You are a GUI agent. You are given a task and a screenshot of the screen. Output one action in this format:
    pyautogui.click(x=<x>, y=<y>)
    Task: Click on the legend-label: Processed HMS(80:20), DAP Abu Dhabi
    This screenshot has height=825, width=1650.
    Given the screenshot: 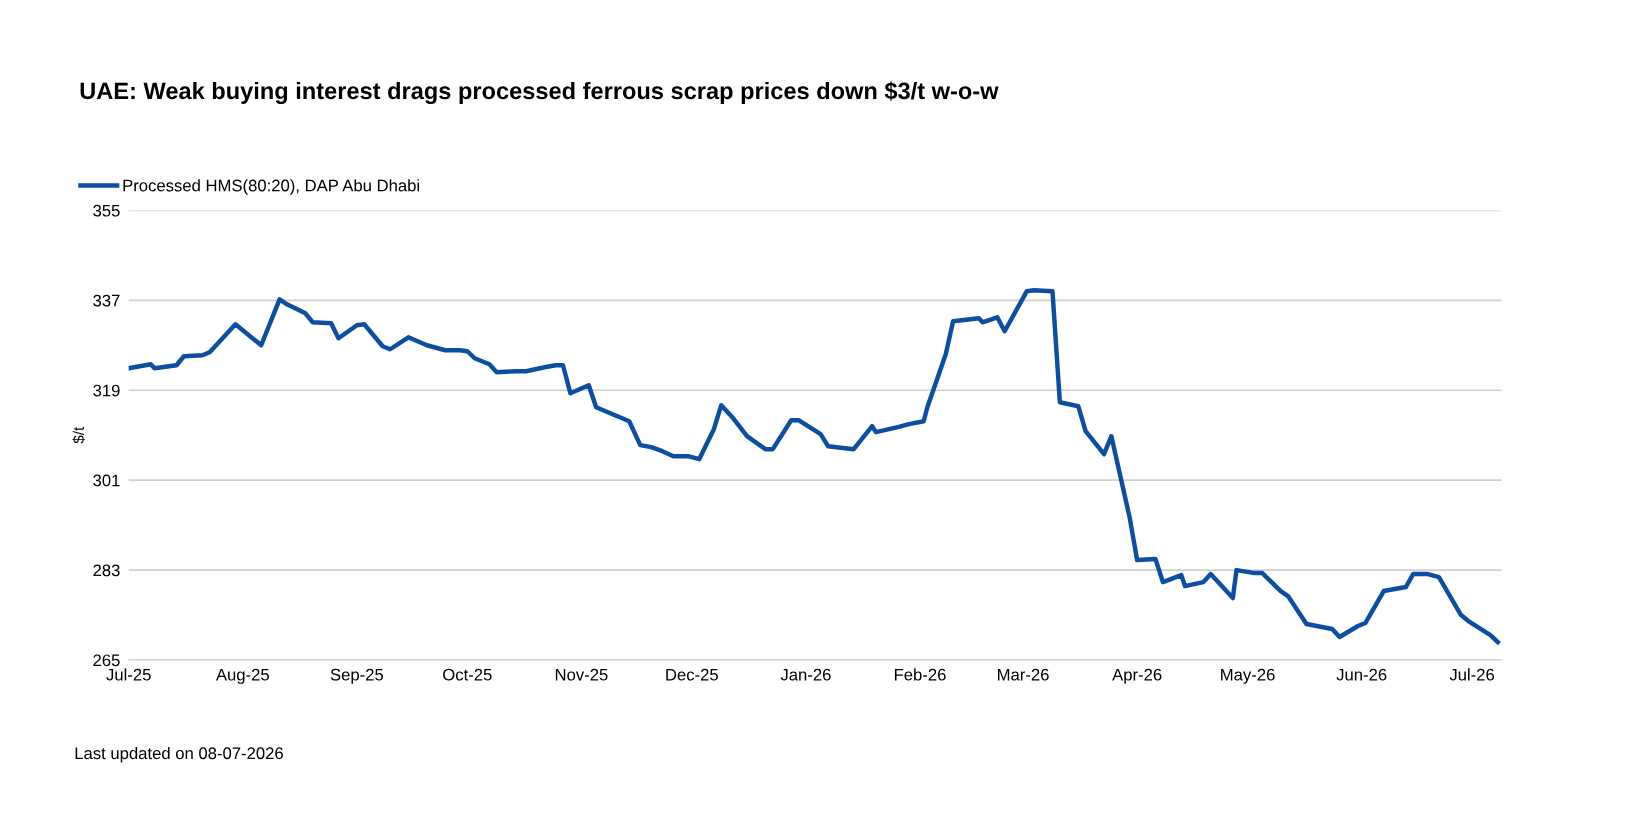 What is the action you would take?
    pyautogui.click(x=271, y=187)
    